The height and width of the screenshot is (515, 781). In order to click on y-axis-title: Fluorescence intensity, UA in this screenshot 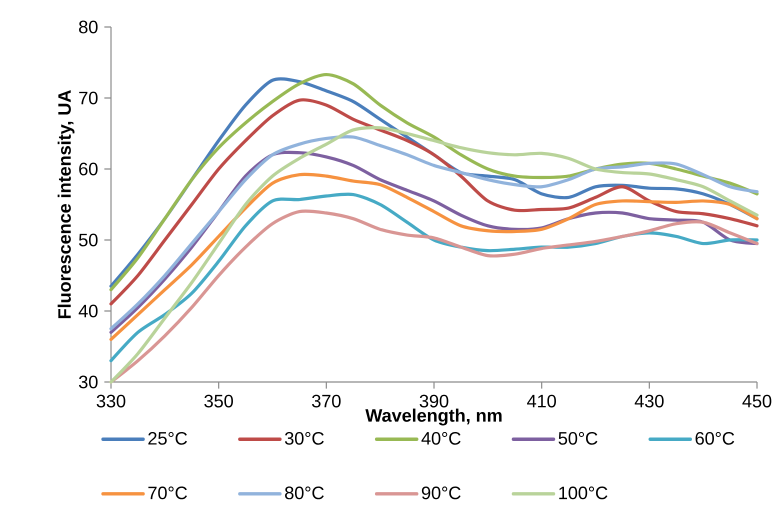, I will do `click(66, 204)`.